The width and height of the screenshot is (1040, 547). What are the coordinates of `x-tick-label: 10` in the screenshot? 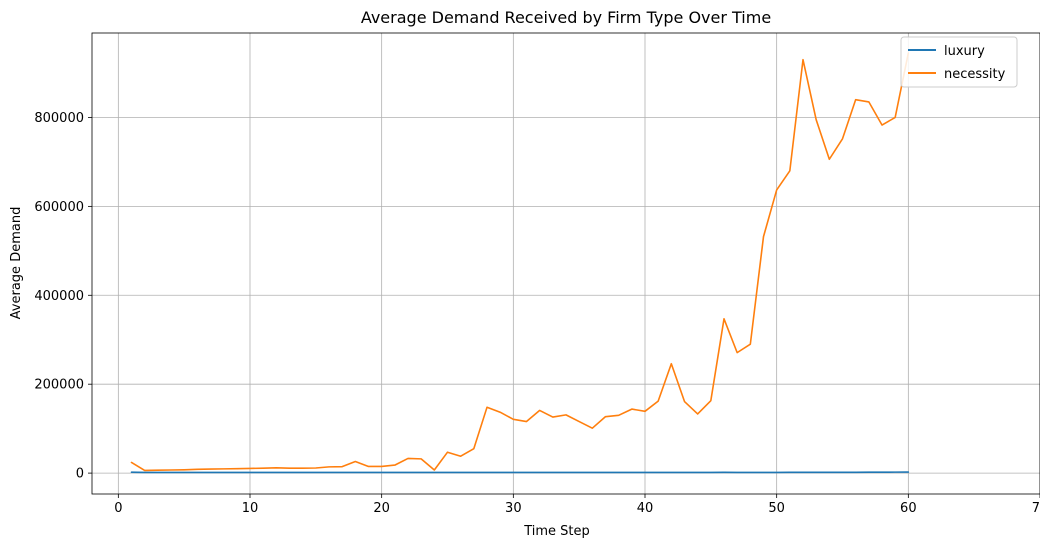 It's located at (250, 508).